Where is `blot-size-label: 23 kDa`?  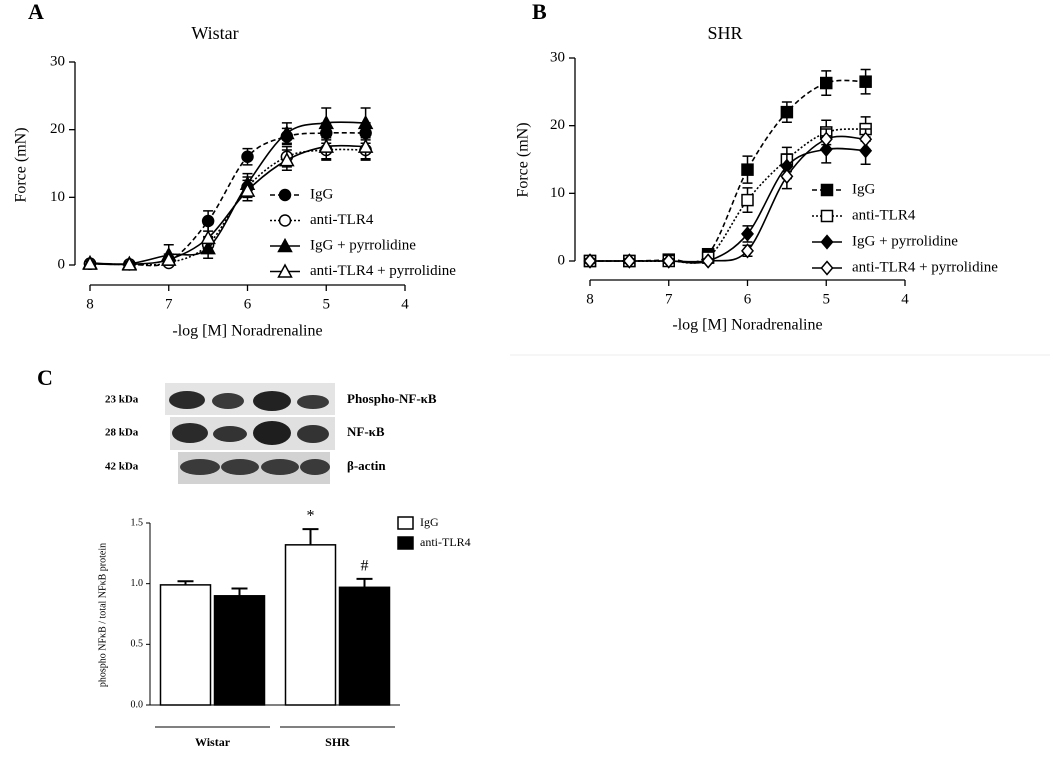
blot-size-label: 23 kDa is located at coordinates (122, 400).